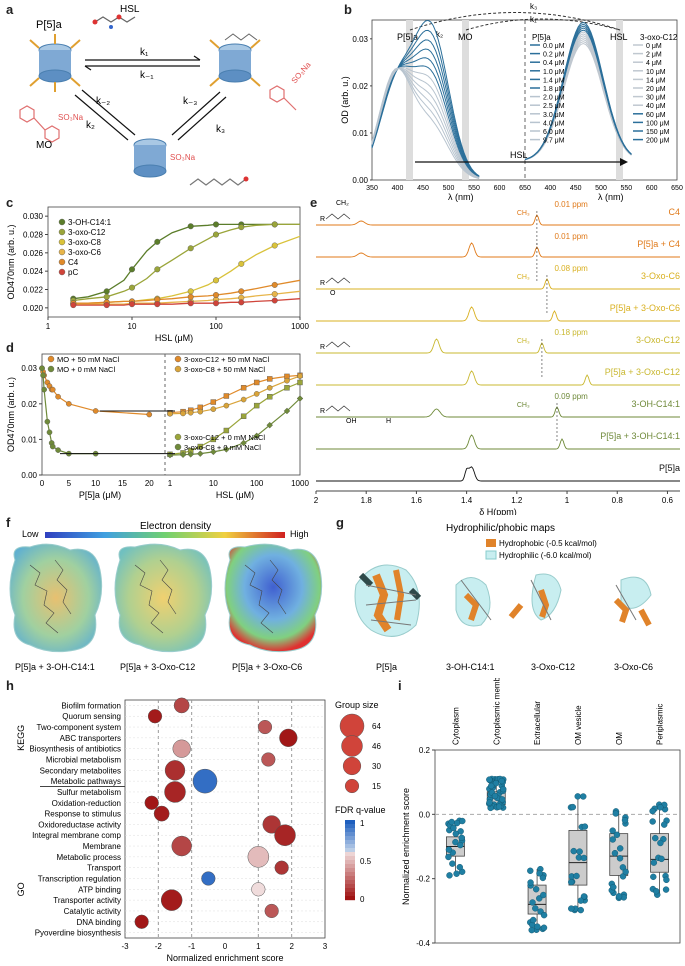  What do you see at coordinates (656, 98) in the screenshot?
I see `b-legend-right-label: 30 μM` at bounding box center [656, 98].